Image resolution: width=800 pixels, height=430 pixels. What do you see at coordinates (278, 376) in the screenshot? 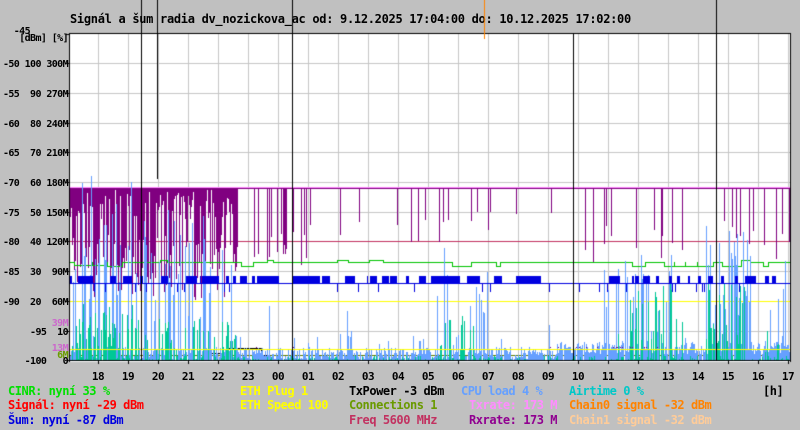
I see `x-axis-hour-label: 00` at bounding box center [278, 376].